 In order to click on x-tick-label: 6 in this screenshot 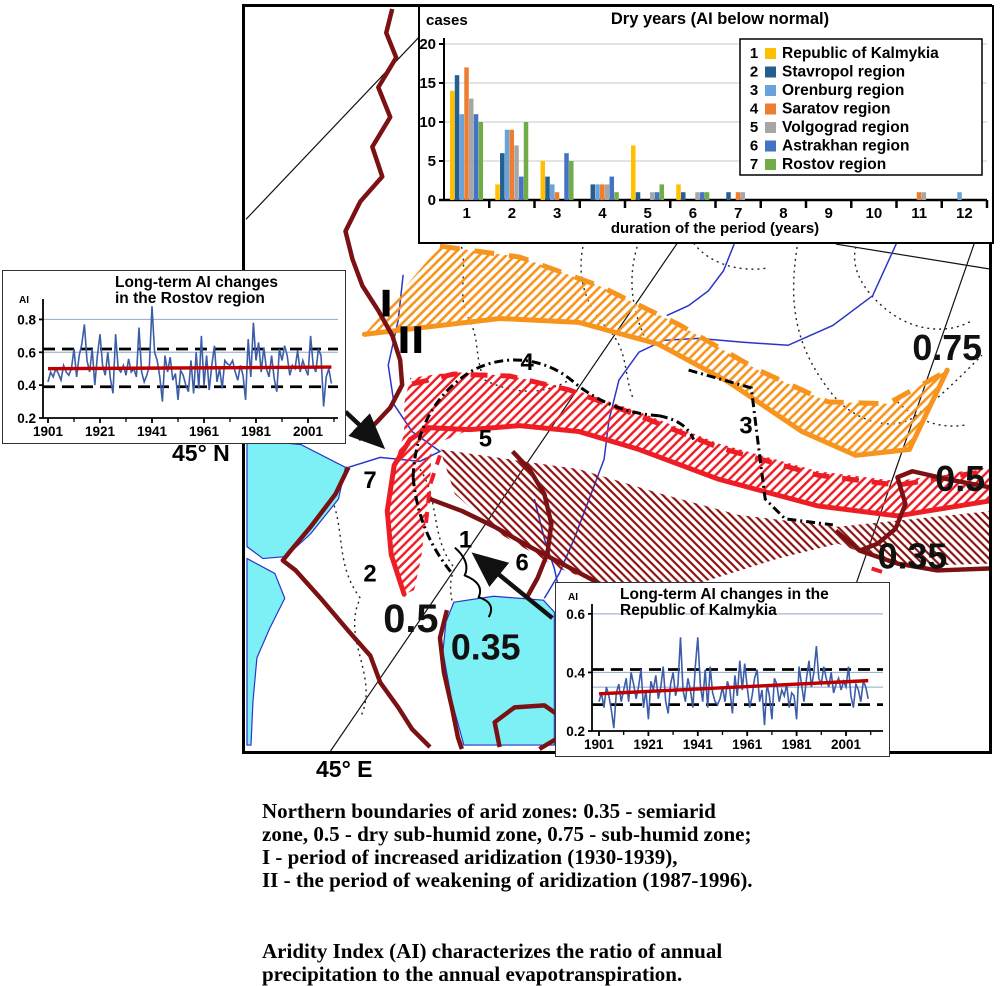, I will do `click(693, 213)`.